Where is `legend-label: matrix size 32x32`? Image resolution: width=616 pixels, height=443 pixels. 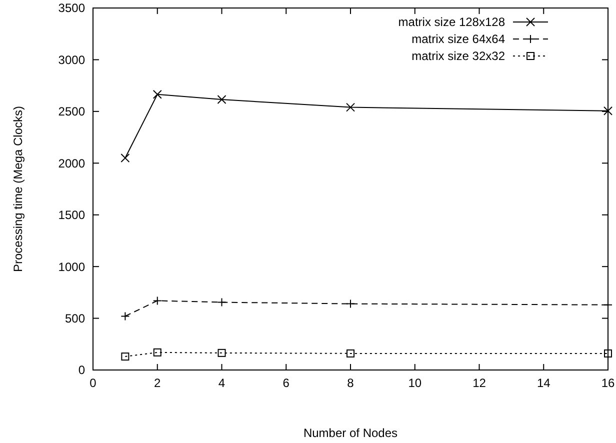
legend-label: matrix size 32x32 is located at coordinates (459, 56).